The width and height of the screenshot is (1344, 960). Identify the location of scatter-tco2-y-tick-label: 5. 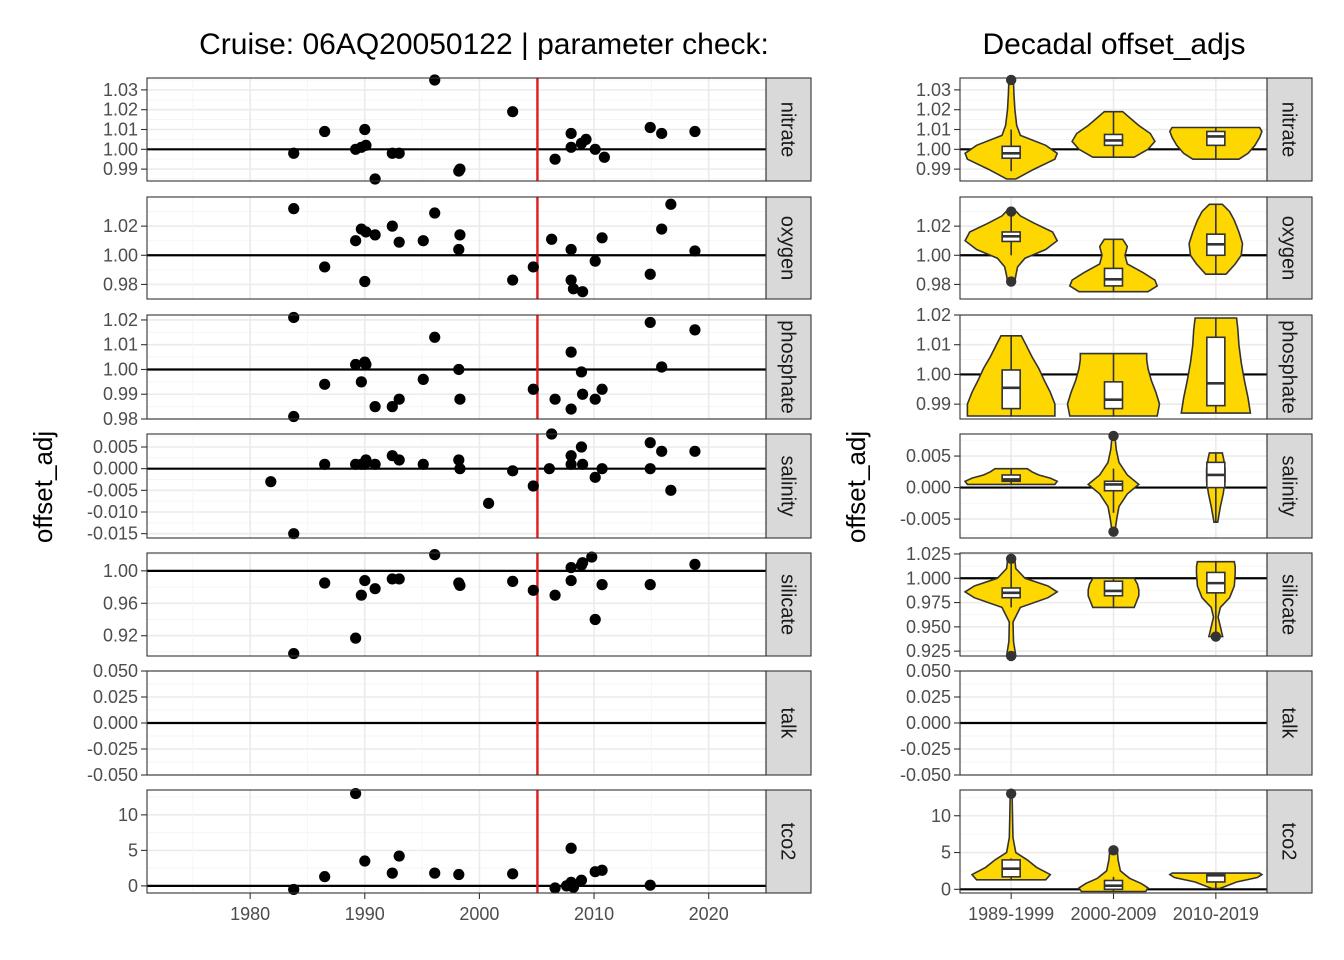
(133, 850).